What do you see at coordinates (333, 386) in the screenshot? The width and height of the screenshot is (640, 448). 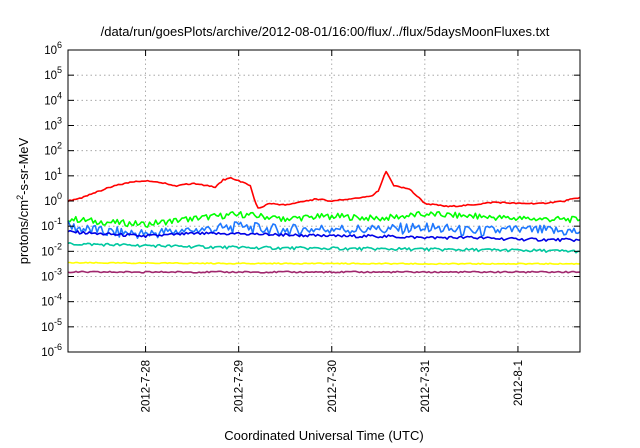 I see `x-tick-label: 2012-7-30` at bounding box center [333, 386].